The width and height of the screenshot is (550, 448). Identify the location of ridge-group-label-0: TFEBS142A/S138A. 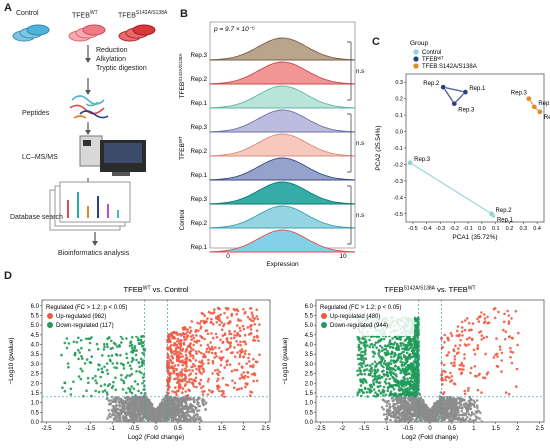
(182, 76).